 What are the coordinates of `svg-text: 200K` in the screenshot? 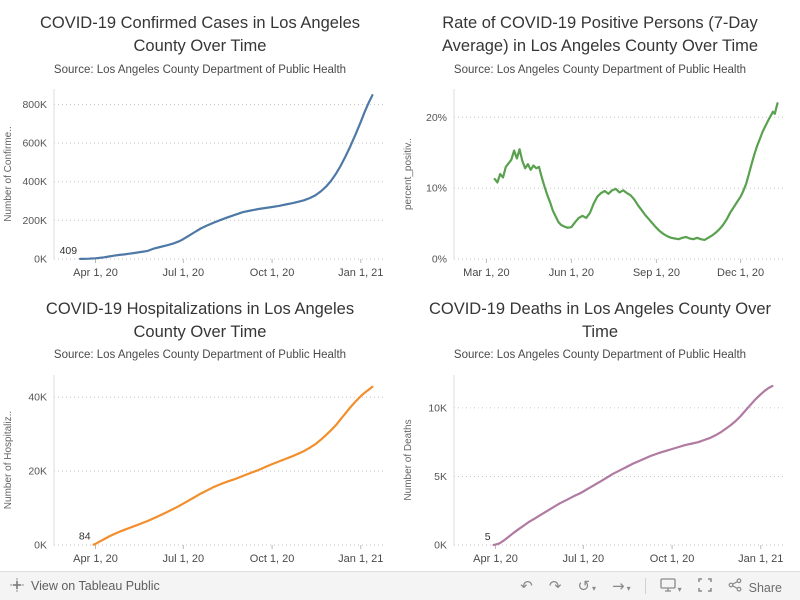 It's located at (34, 221).